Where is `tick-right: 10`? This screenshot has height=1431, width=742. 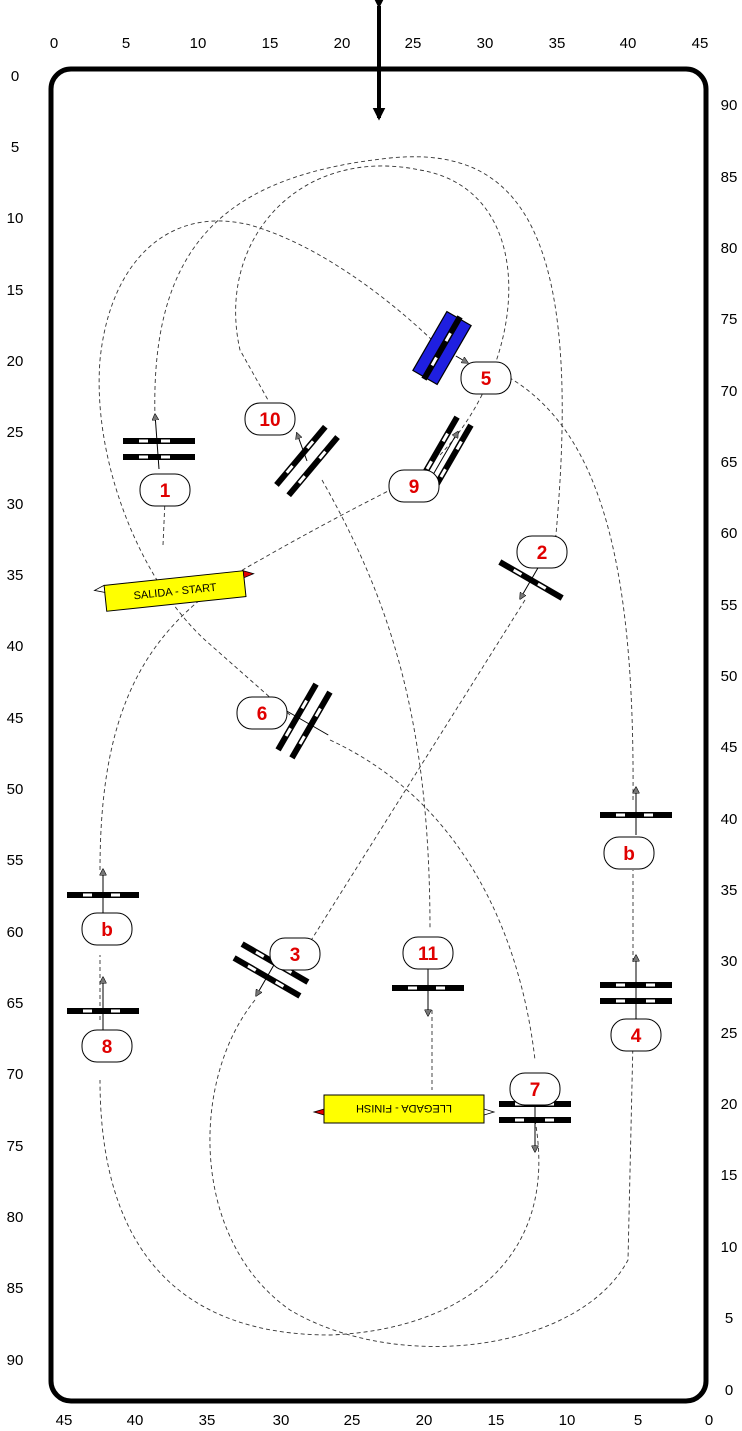 tick-right: 10 is located at coordinates (729, 1247).